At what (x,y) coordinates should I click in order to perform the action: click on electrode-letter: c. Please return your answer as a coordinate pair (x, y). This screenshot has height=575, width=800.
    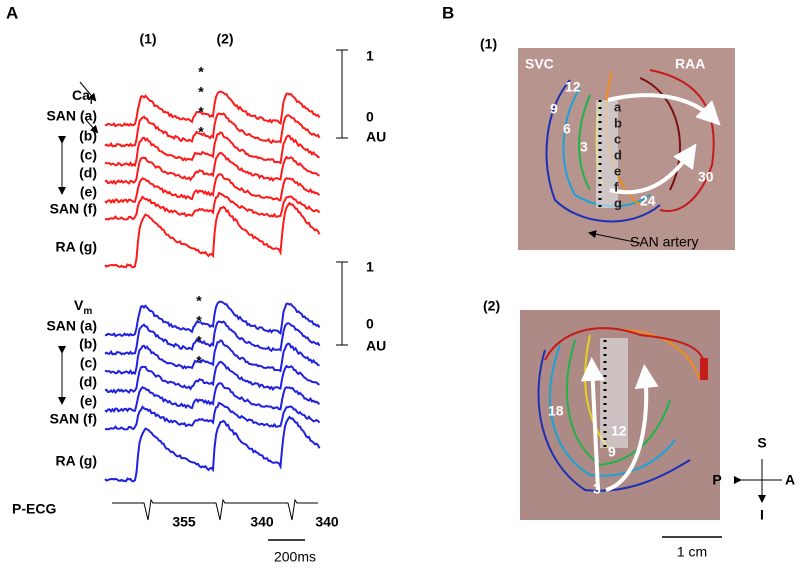
    Looking at the image, I should click on (617, 138).